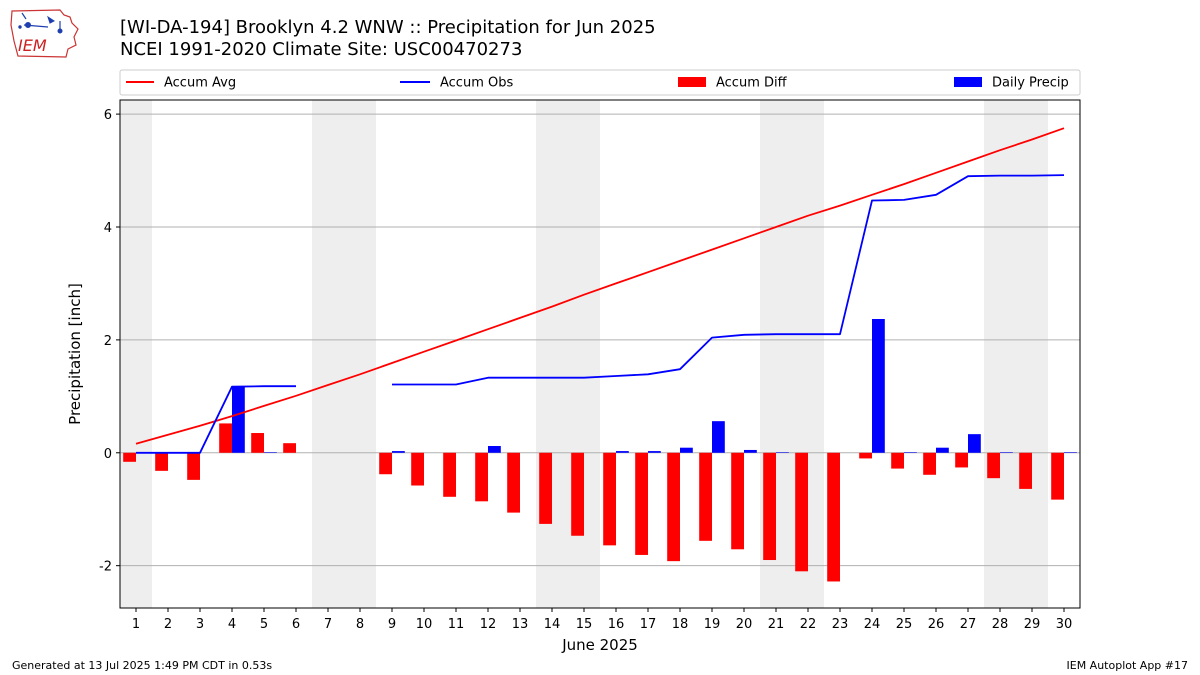  I want to click on x-tick-label: 4, so click(232, 624).